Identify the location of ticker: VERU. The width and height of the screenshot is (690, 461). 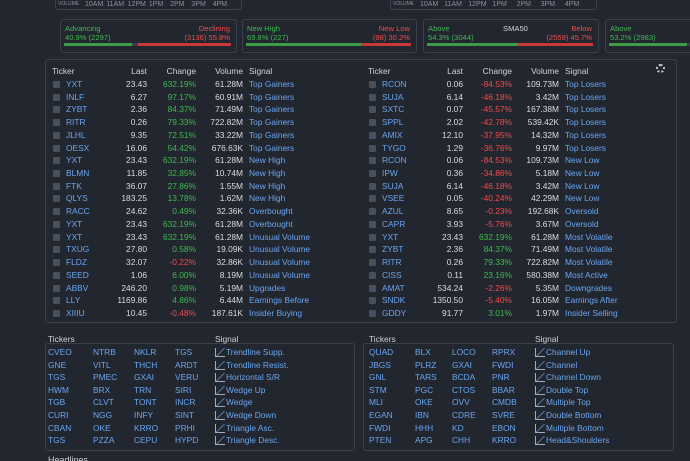
(187, 377).